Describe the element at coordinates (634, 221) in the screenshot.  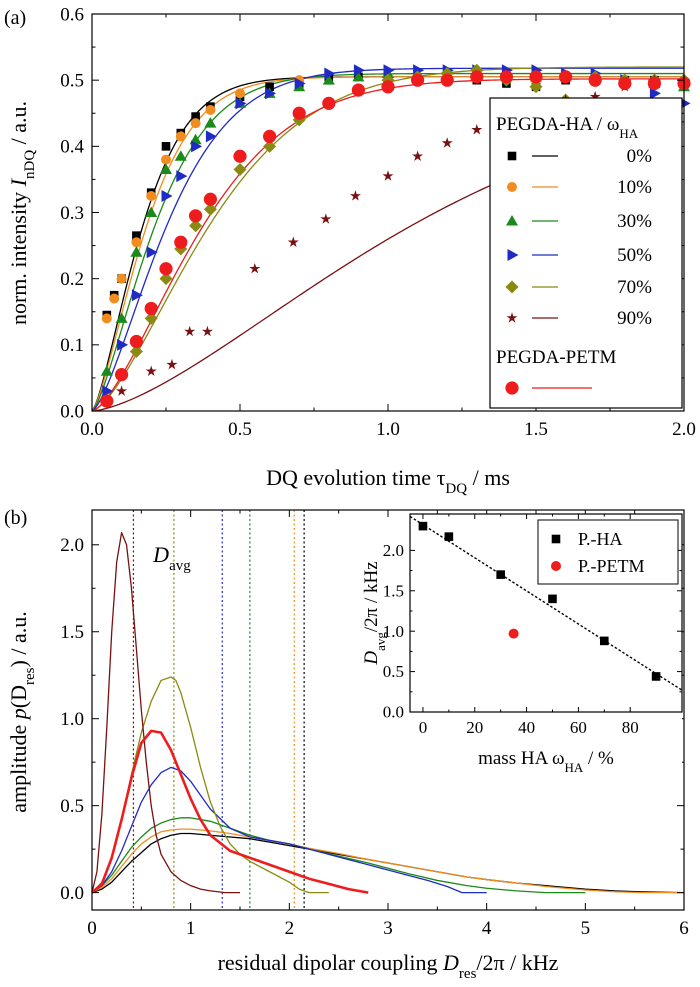
I see `legend-label: 30%` at that location.